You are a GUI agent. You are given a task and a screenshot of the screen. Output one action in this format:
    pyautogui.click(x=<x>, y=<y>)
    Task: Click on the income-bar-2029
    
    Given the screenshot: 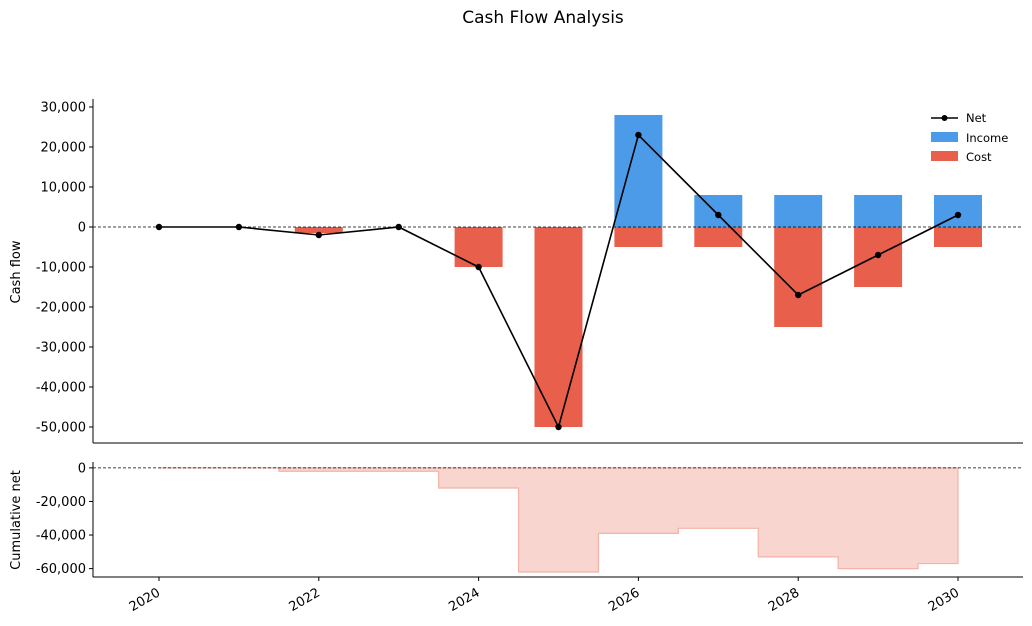 What is the action you would take?
    pyautogui.click(x=878, y=211)
    